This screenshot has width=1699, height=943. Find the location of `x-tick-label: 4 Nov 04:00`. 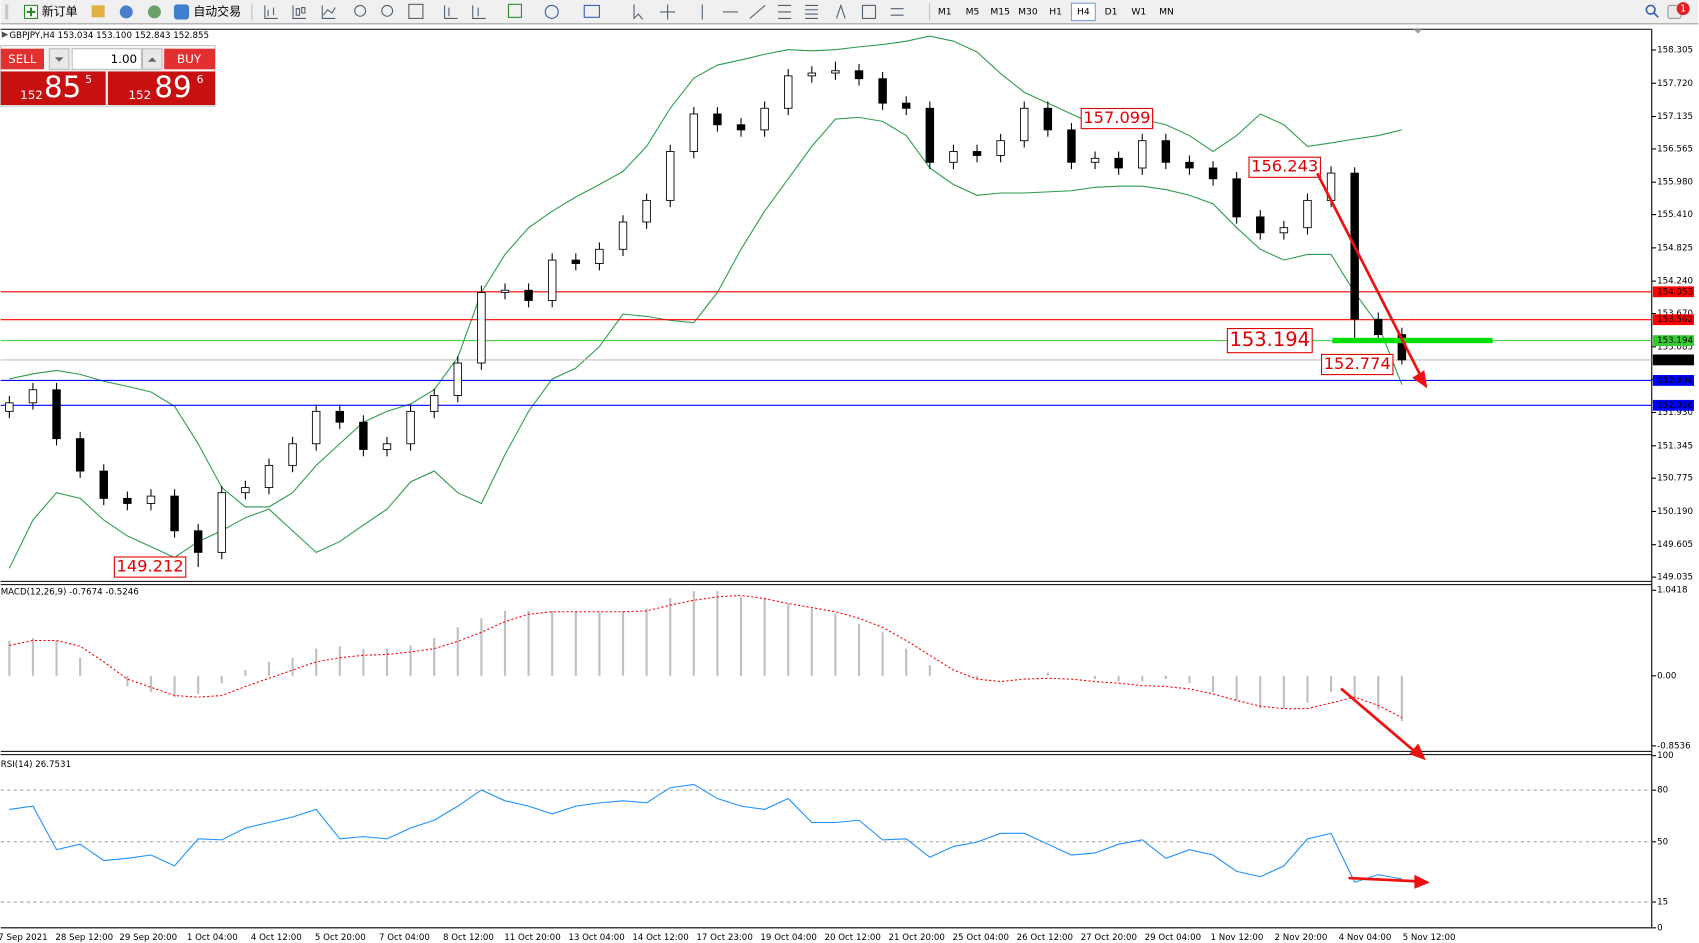

x-tick-label: 4 Nov 04:00 is located at coordinates (1365, 938).